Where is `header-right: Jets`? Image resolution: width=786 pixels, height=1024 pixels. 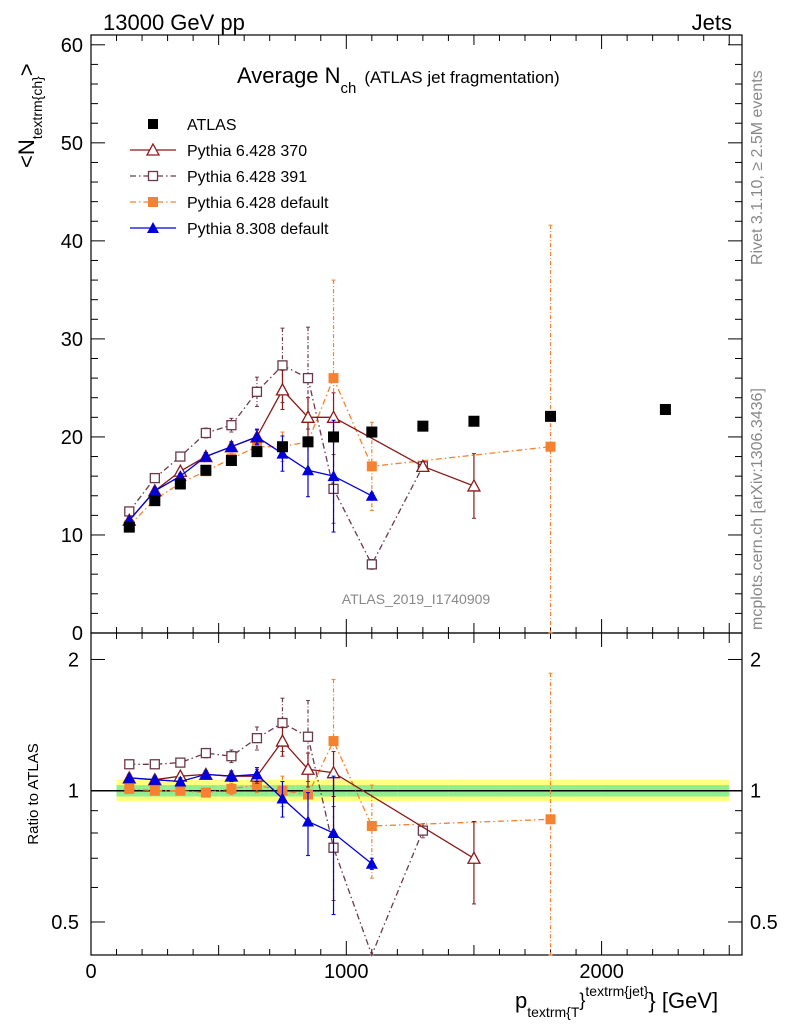
header-right: Jets is located at coordinates (712, 22).